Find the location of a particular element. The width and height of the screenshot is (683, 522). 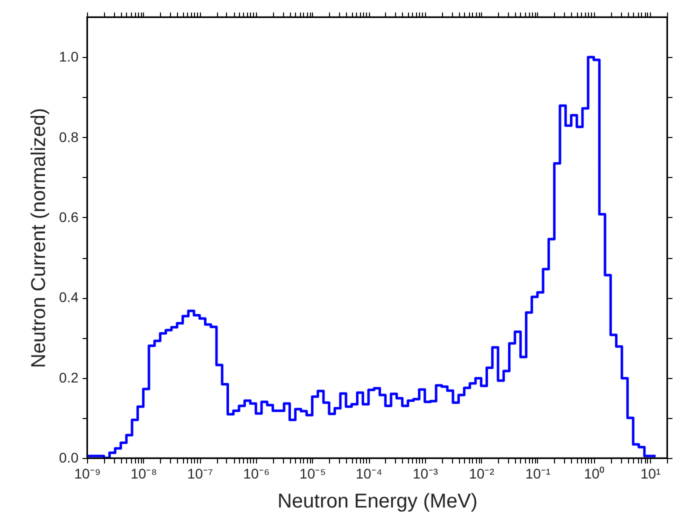

x-tick-label: 10⁻⁶ is located at coordinates (256, 474).